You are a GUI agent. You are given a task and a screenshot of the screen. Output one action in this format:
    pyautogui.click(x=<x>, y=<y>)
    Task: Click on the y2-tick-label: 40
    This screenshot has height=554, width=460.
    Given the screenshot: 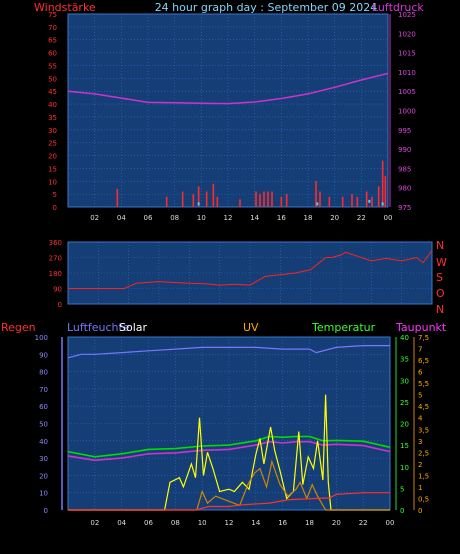 What is the action you would take?
    pyautogui.click(x=404, y=338)
    